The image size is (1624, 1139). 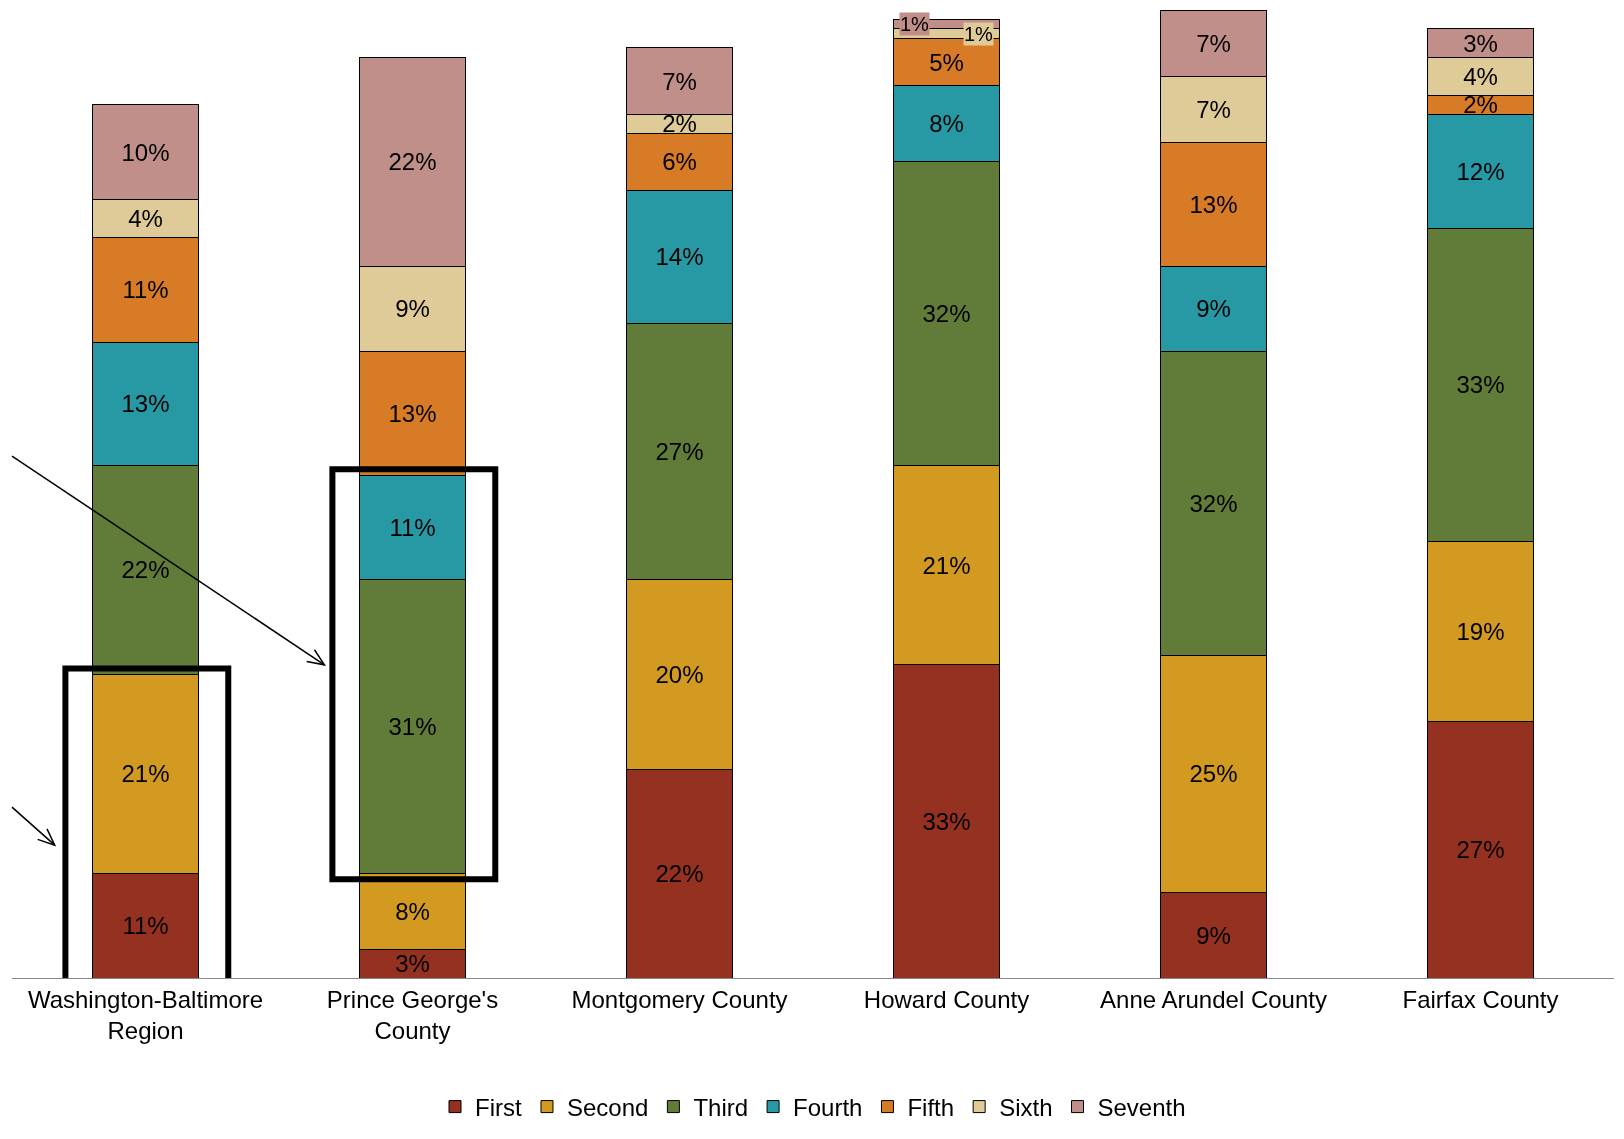 I want to click on x-tick-label: Anne Arundel County, so click(x=1213, y=999).